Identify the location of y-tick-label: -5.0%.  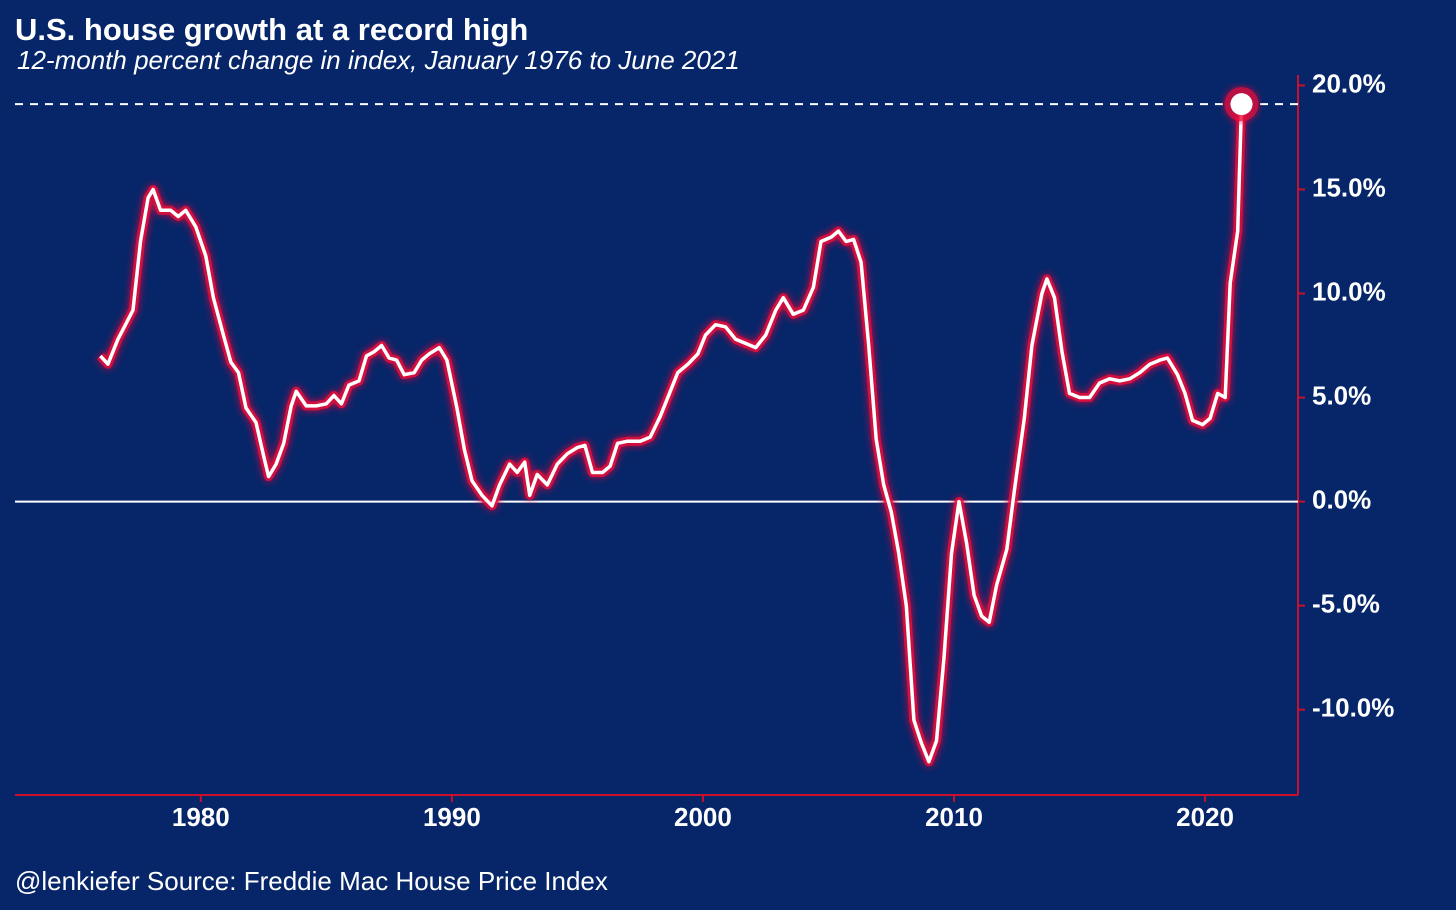
(1346, 604).